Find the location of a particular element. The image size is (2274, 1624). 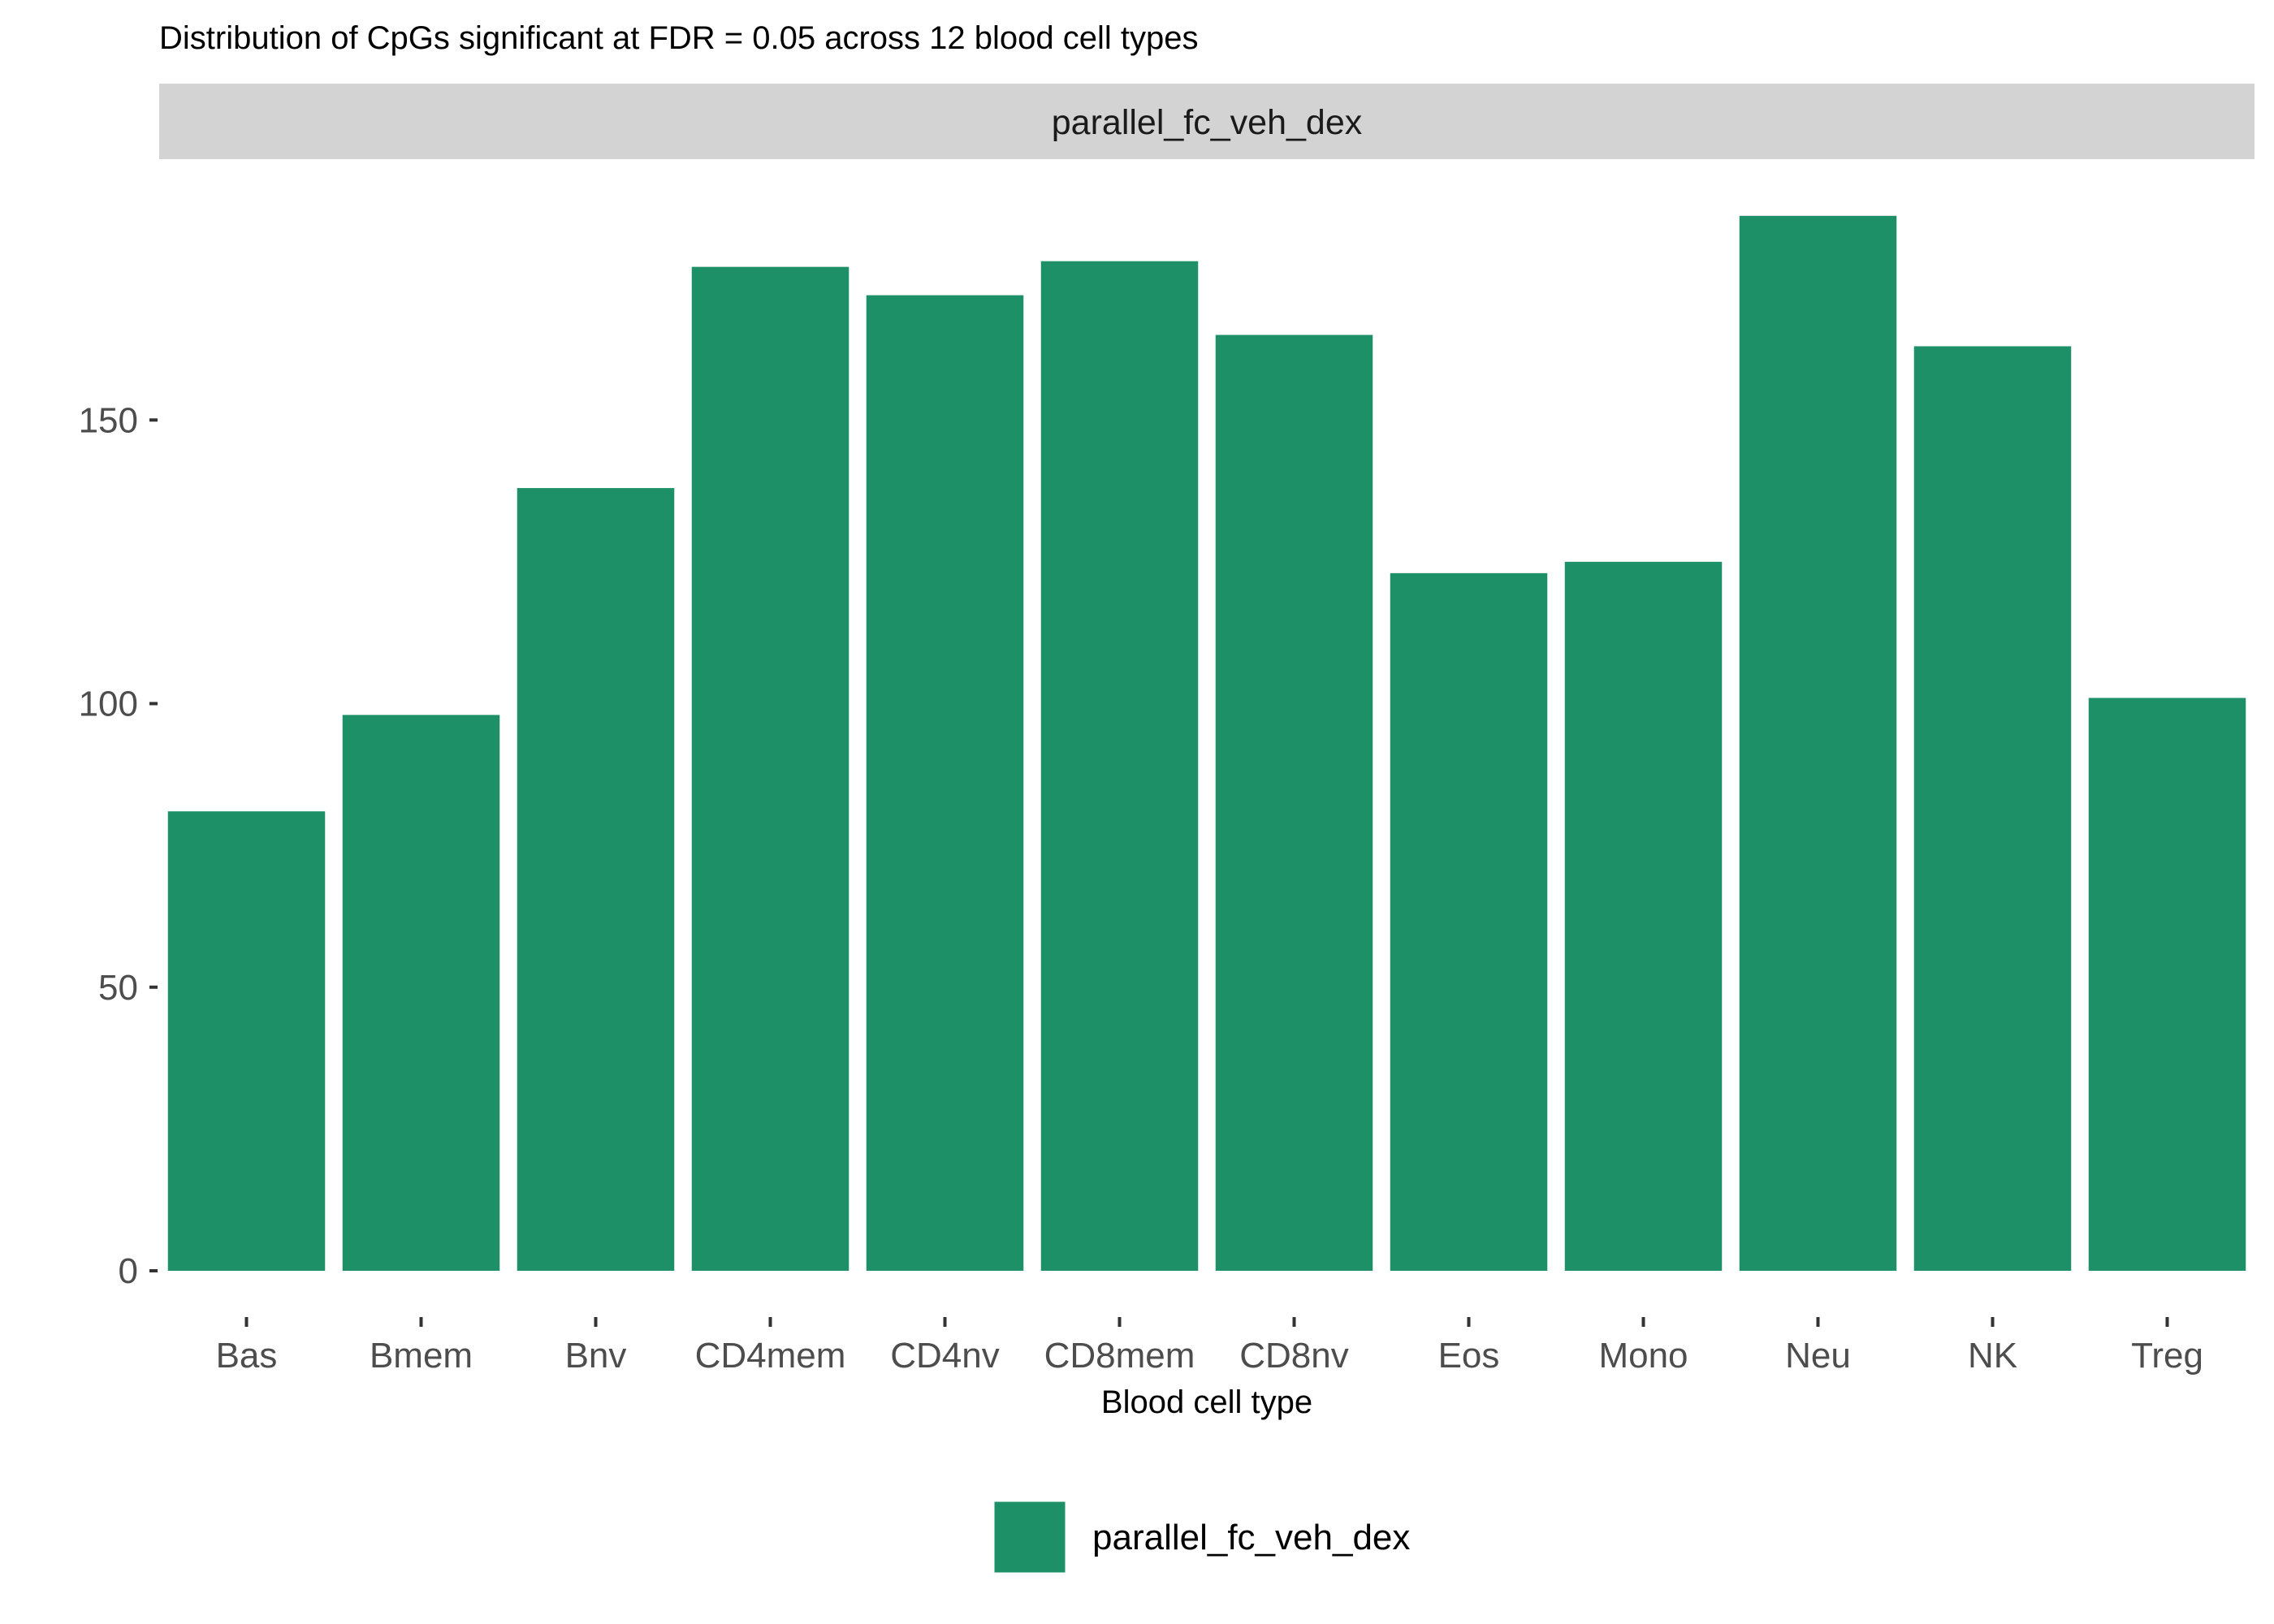

facet-strip is located at coordinates (1207, 122).